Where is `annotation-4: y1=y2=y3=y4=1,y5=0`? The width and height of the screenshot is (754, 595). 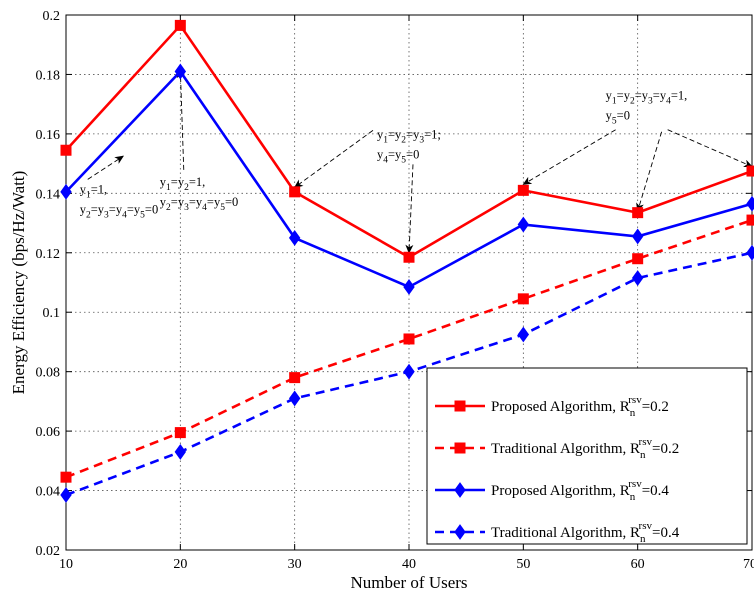
annotation-4: y1=y2=y3=y4=1,y5=0 is located at coordinates (637, 151).